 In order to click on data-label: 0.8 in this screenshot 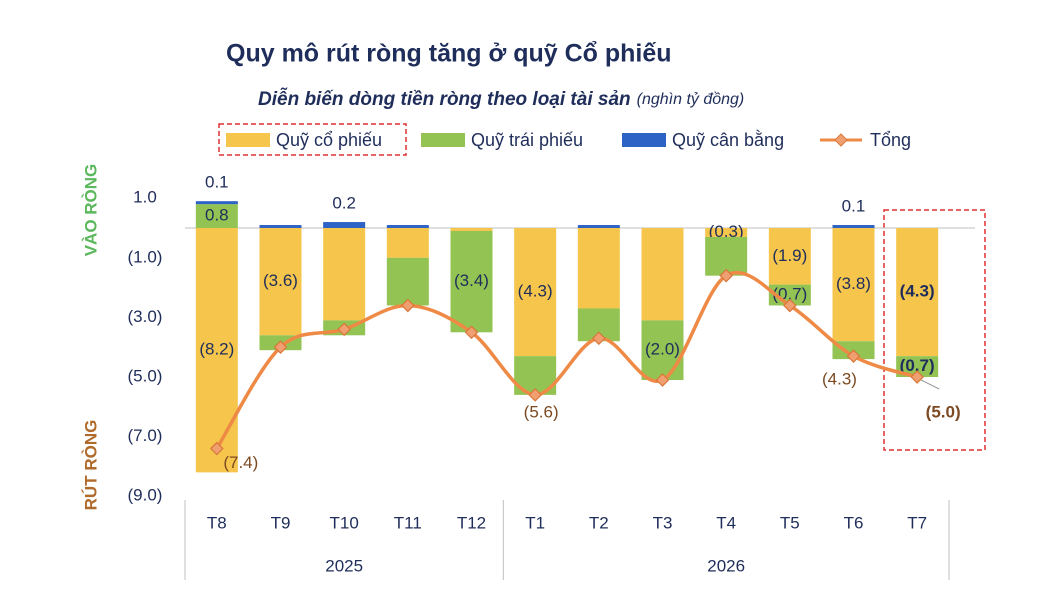, I will do `click(217, 215)`.